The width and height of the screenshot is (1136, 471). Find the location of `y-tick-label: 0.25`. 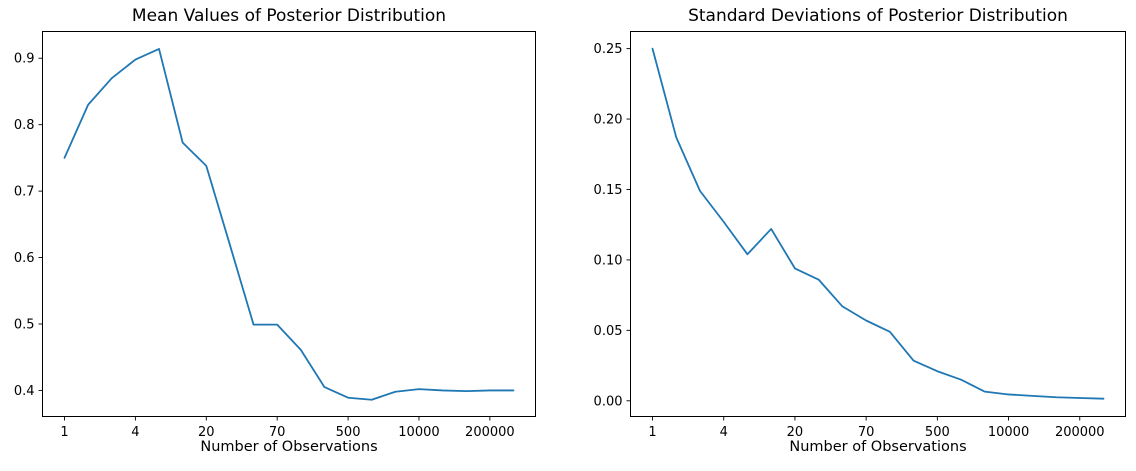

y-tick-label: 0.25 is located at coordinates (608, 49).